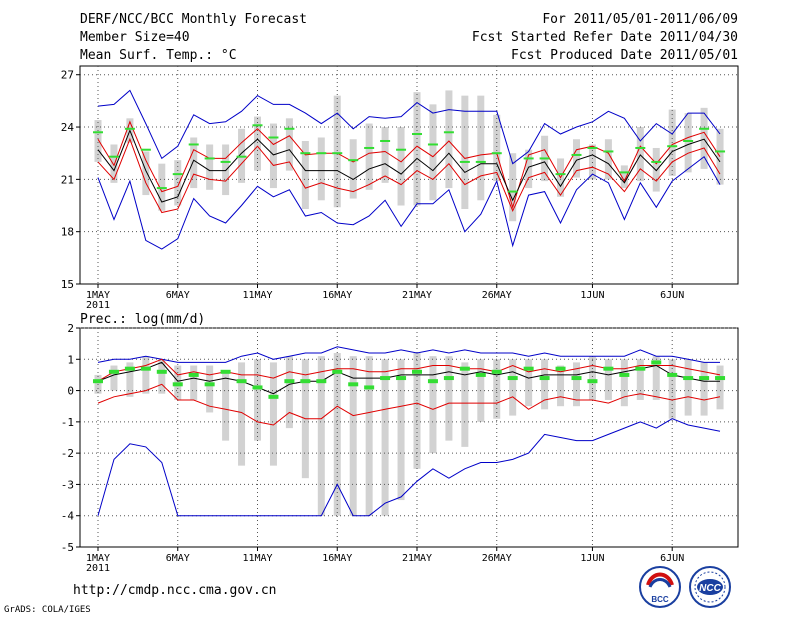  What do you see at coordinates (67, 232) in the screenshot?
I see `temp-ytick-label: 18` at bounding box center [67, 232].